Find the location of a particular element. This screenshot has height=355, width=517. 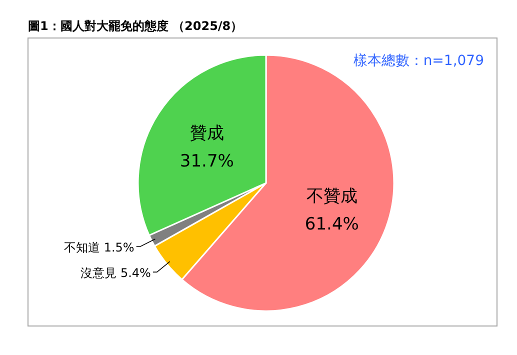

slice-label: 不贊成 is located at coordinates (332, 196).